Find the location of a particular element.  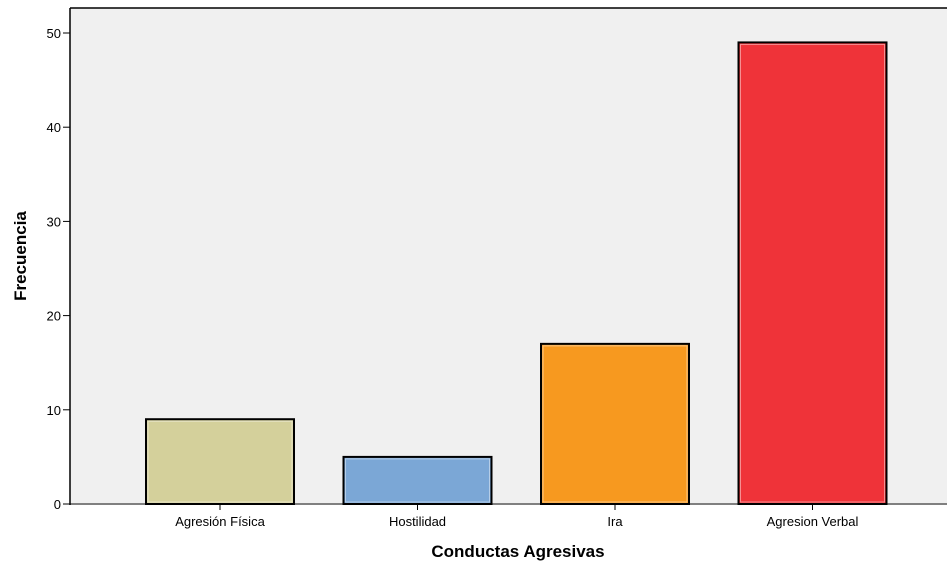

y-tick-label: 20 is located at coordinates (54, 316).